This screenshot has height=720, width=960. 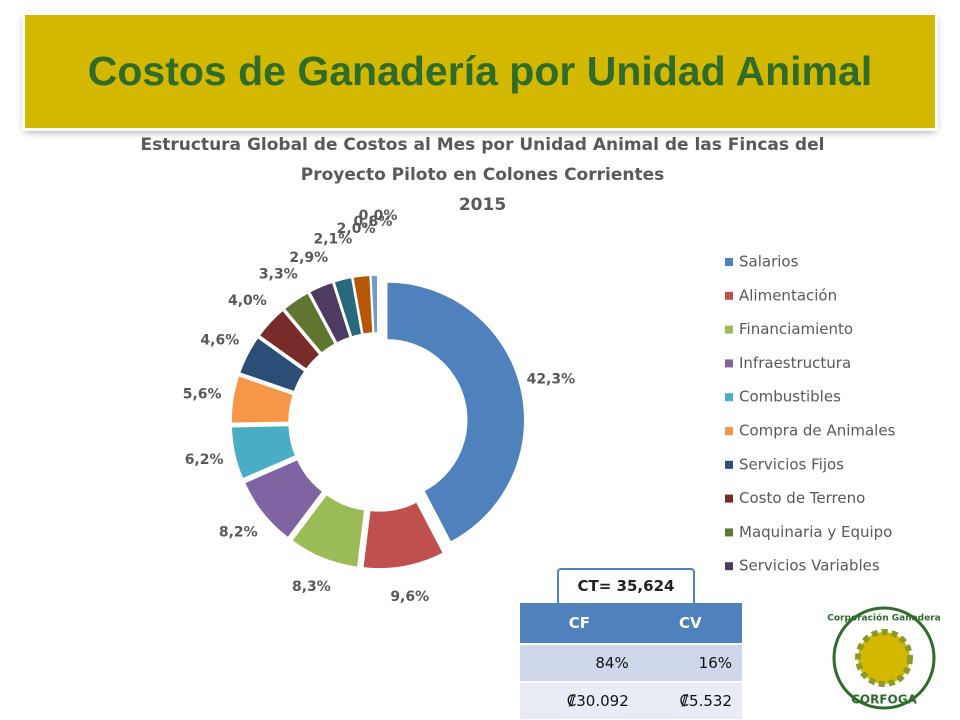 I want to click on table-cell: 16%, so click(x=690, y=662).